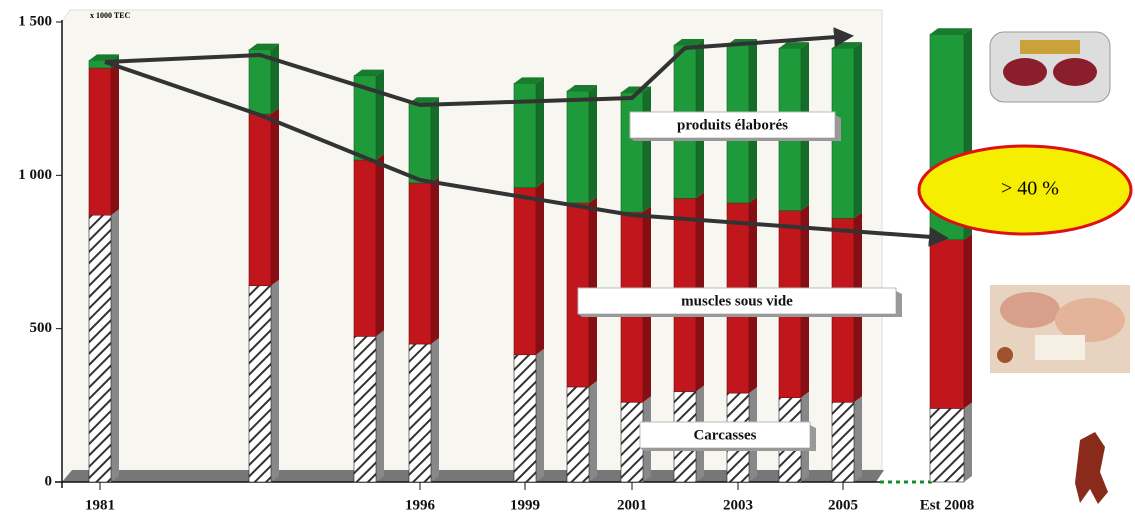  I want to click on y-tick-label: 0, so click(49, 481).